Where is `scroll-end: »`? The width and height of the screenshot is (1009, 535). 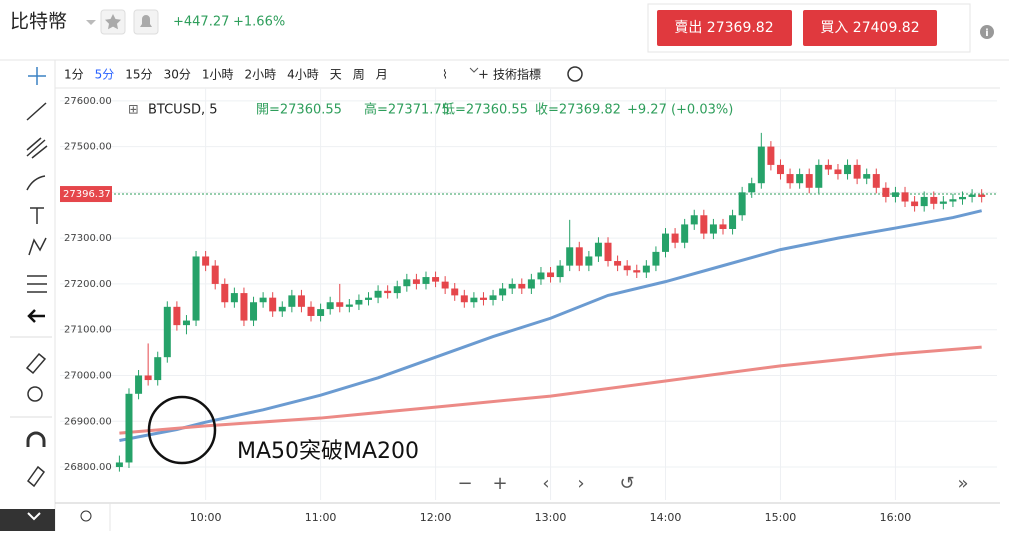
scroll-end: » is located at coordinates (962, 483).